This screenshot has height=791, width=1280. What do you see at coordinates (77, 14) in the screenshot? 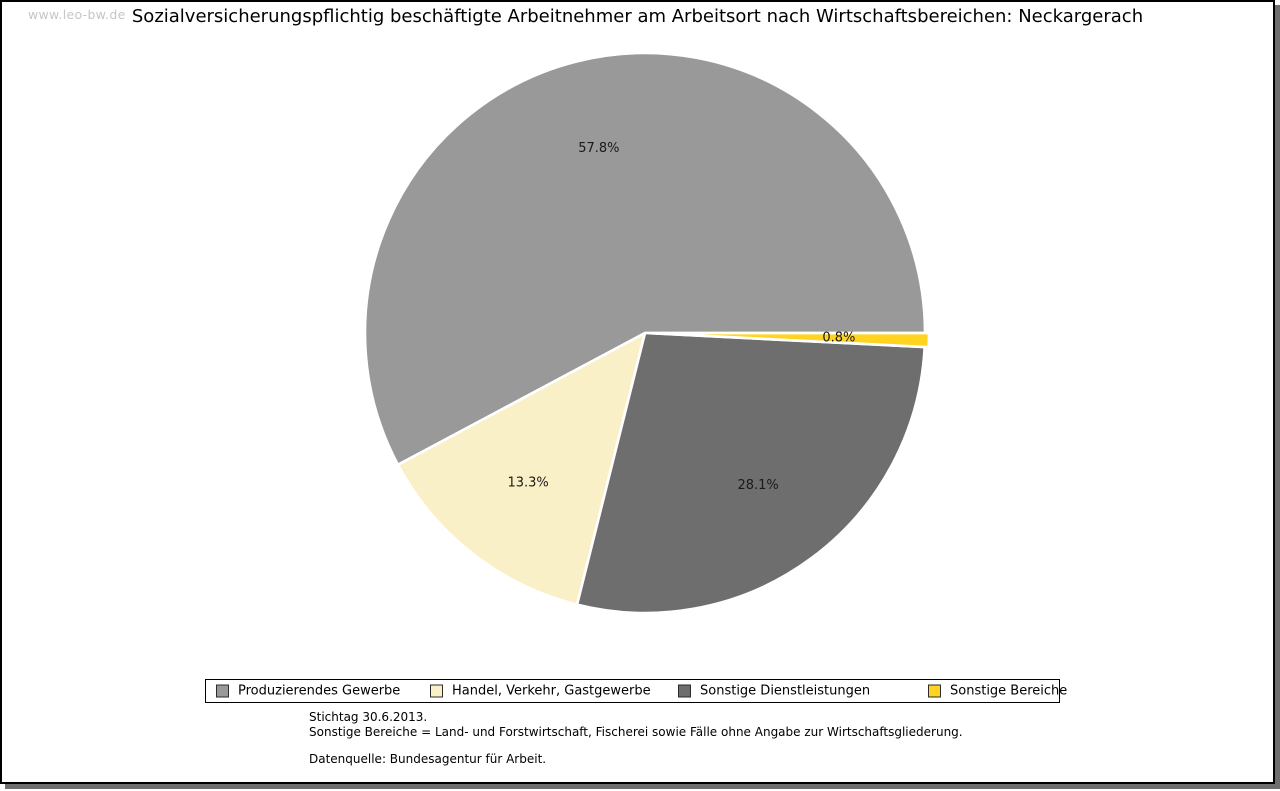
I see `watermark: www.leo-bw.de` at bounding box center [77, 14].